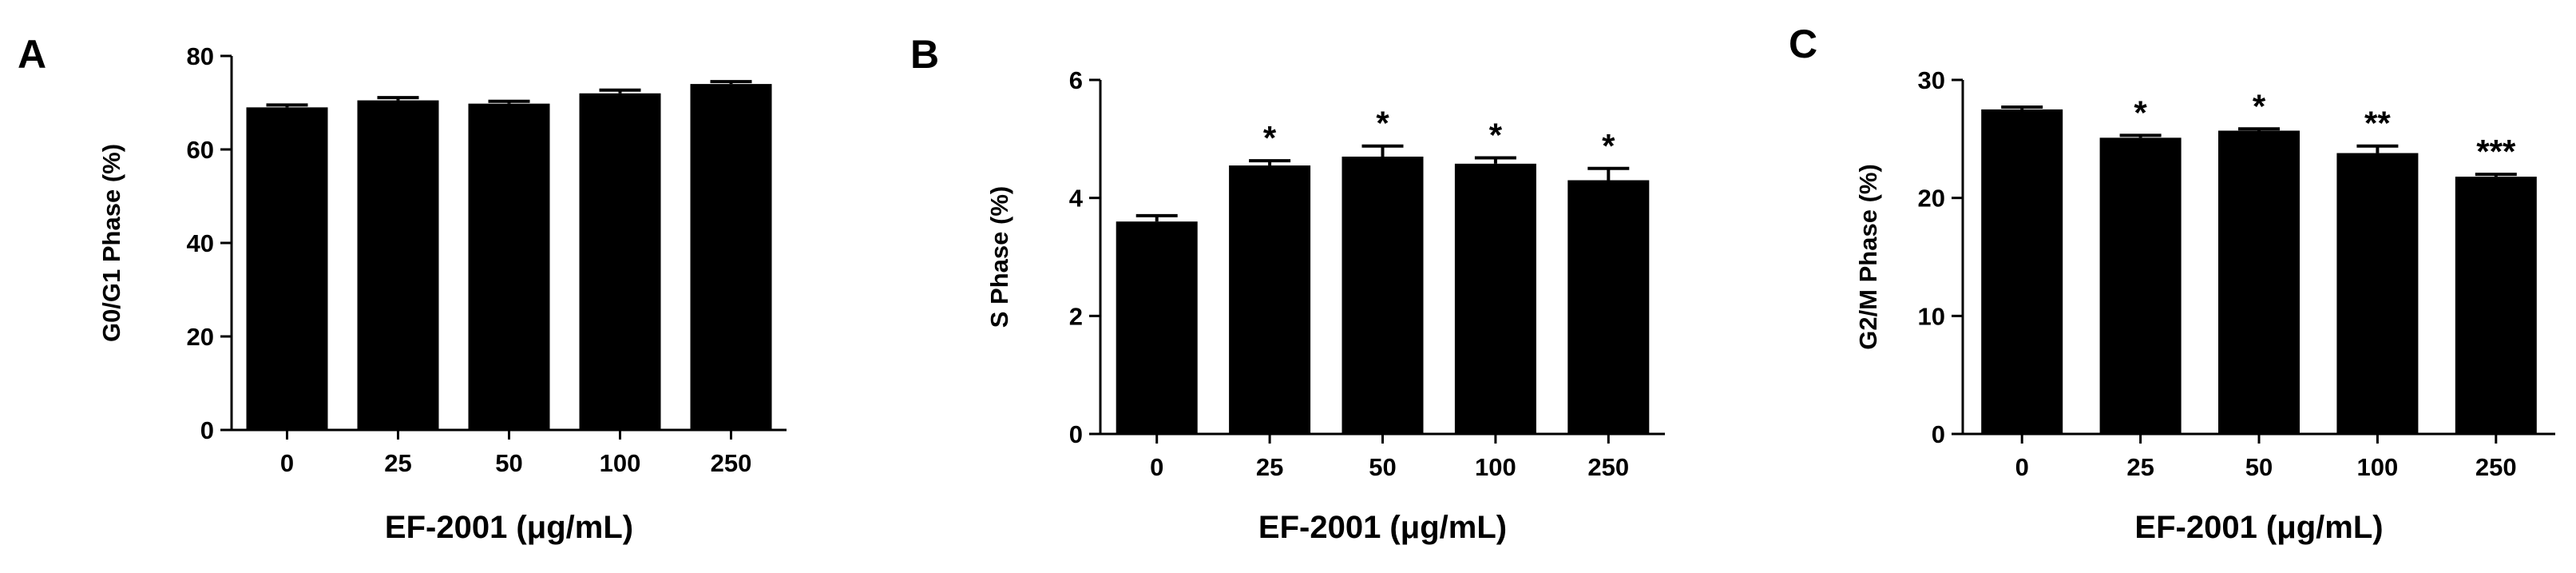 The image size is (2576, 573). What do you see at coordinates (1076, 199) in the screenshot?
I see `y-tick-label: 4` at bounding box center [1076, 199].